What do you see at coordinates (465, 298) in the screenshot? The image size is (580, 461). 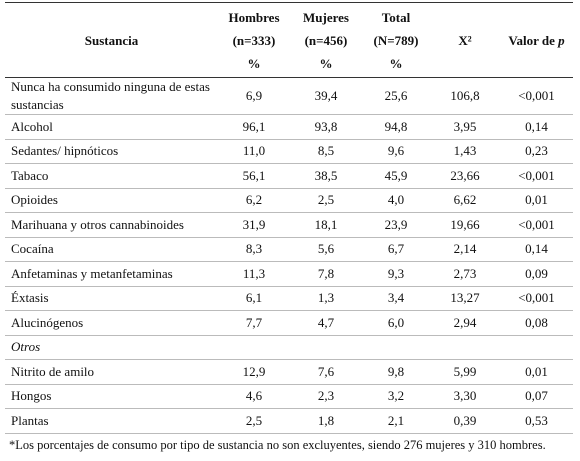 I see `value-cell: 13,27` at bounding box center [465, 298].